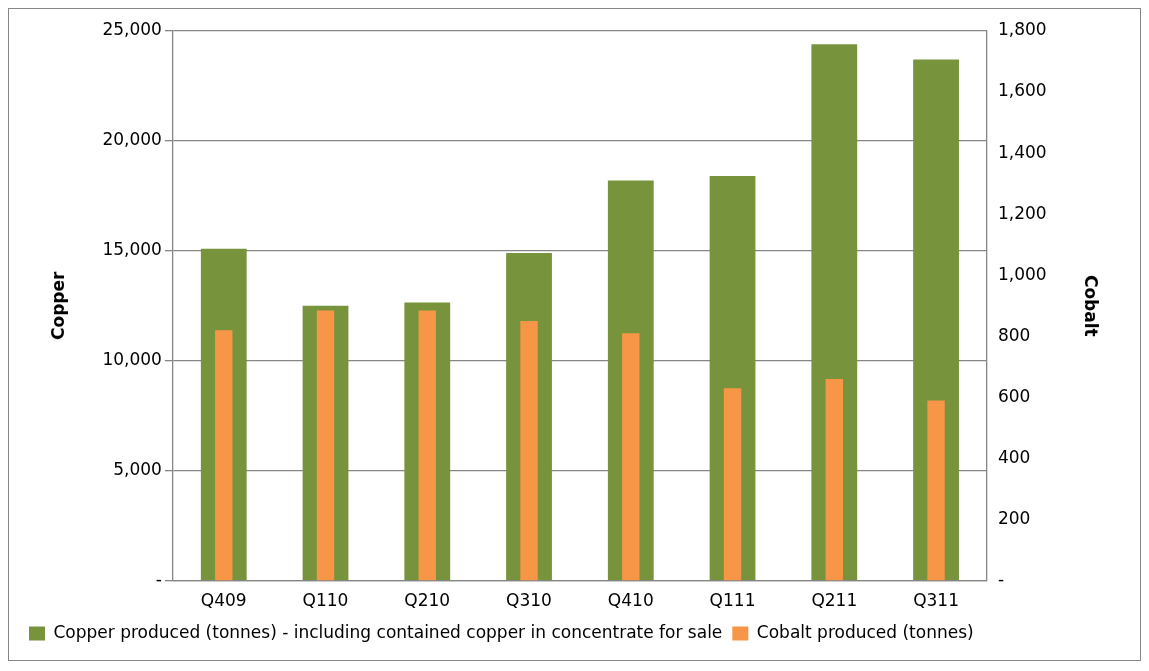 The image size is (1149, 671). Describe the element at coordinates (325, 600) in the screenshot. I see `x-tick-label: Q110` at that location.